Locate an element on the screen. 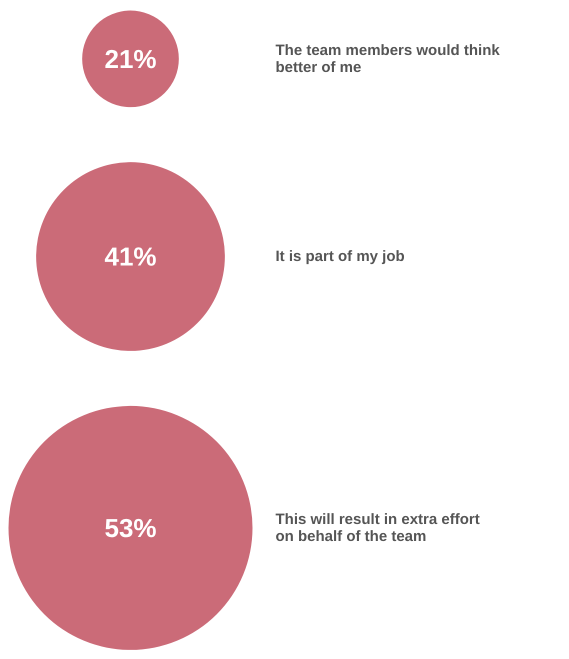 This screenshot has width=569, height=659. data-label: 21% is located at coordinates (130, 59).